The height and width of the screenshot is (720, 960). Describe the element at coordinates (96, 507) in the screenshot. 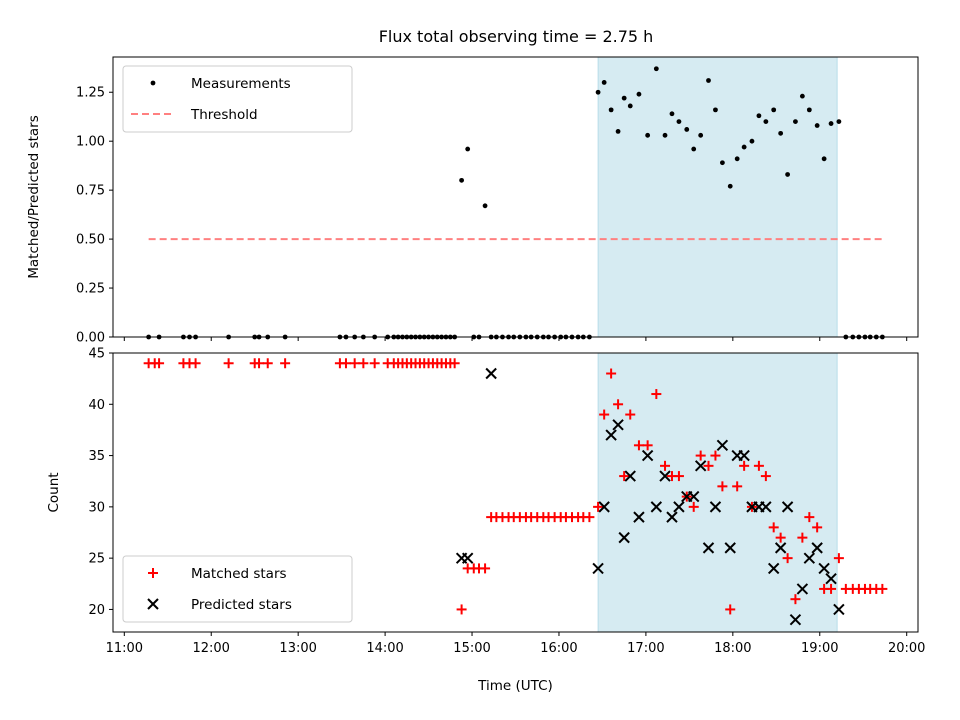

I see `y-tick-label: 30` at that location.